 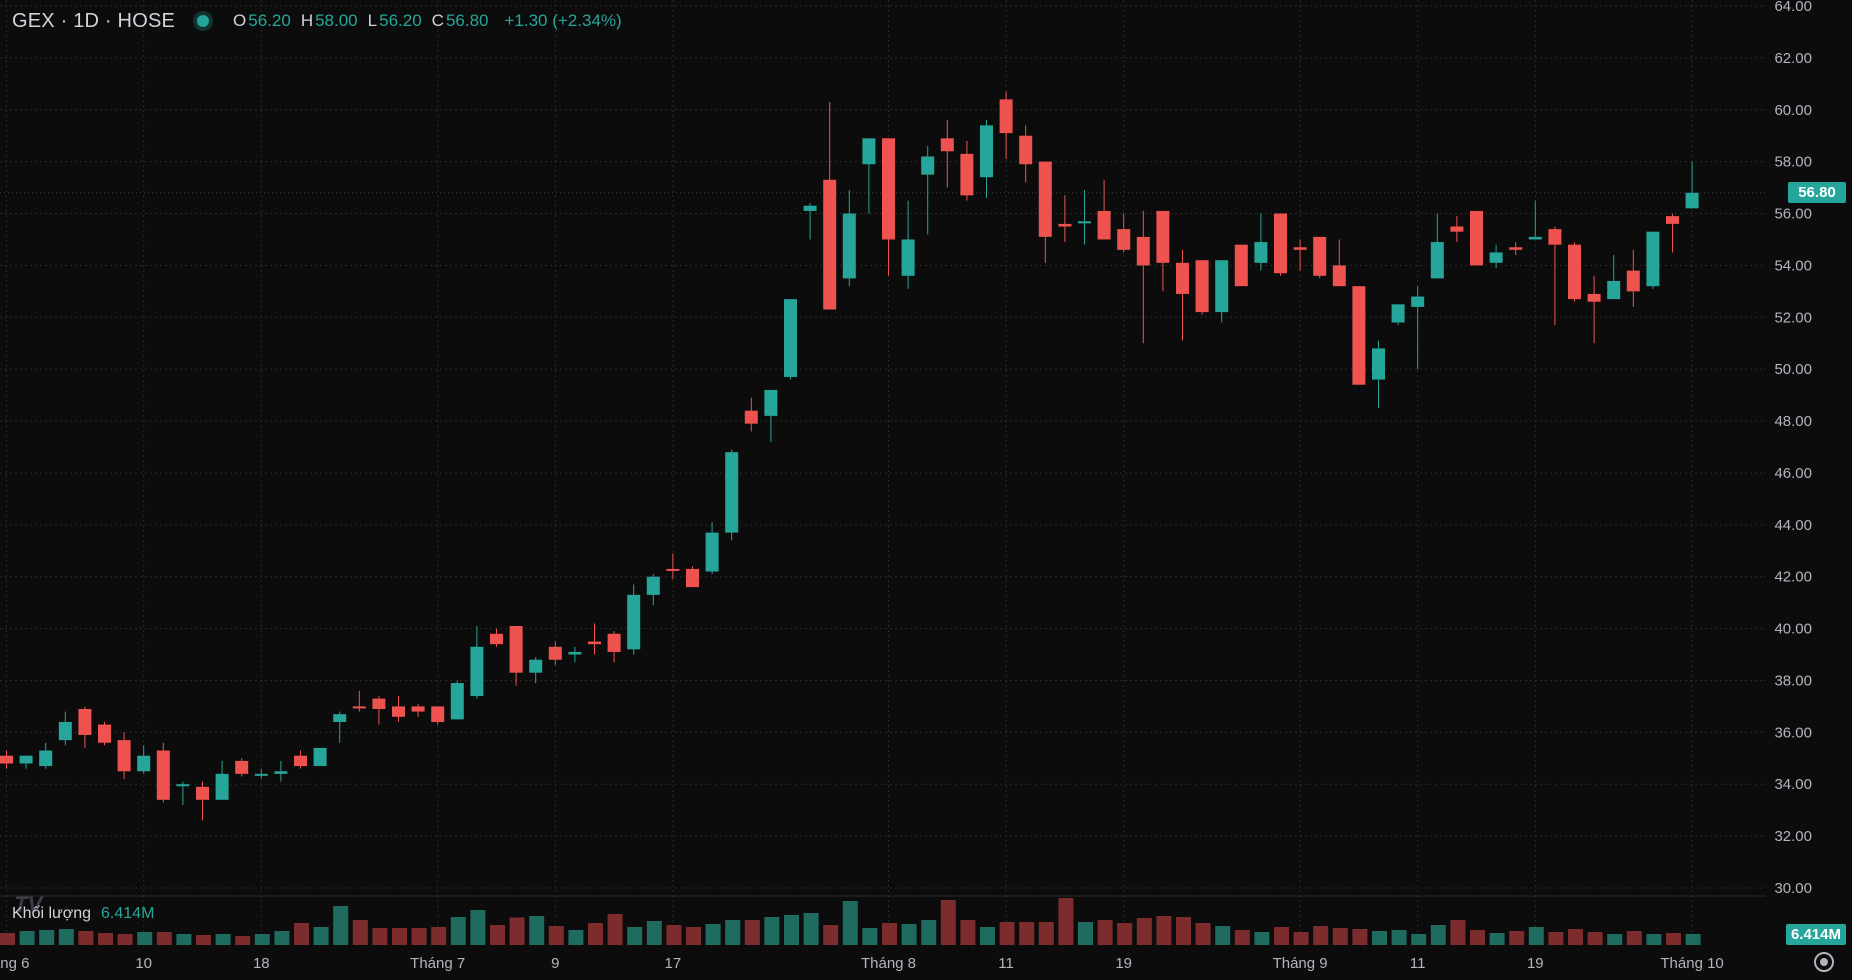 What do you see at coordinates (1793, 265) in the screenshot?
I see `y-tick-label: 54.00` at bounding box center [1793, 265].